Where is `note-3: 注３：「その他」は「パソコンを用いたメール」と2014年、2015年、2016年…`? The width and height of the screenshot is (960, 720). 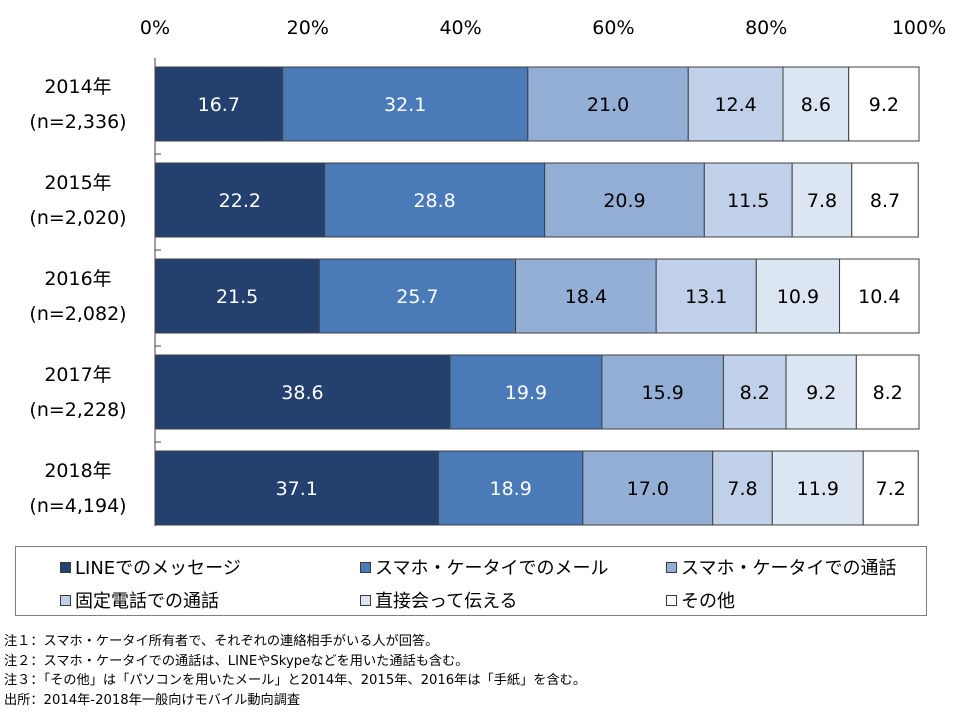 note-3: 注３：「その他」は「パソコンを用いたメール」と2014年、2015年、2016年… is located at coordinates (295, 680).